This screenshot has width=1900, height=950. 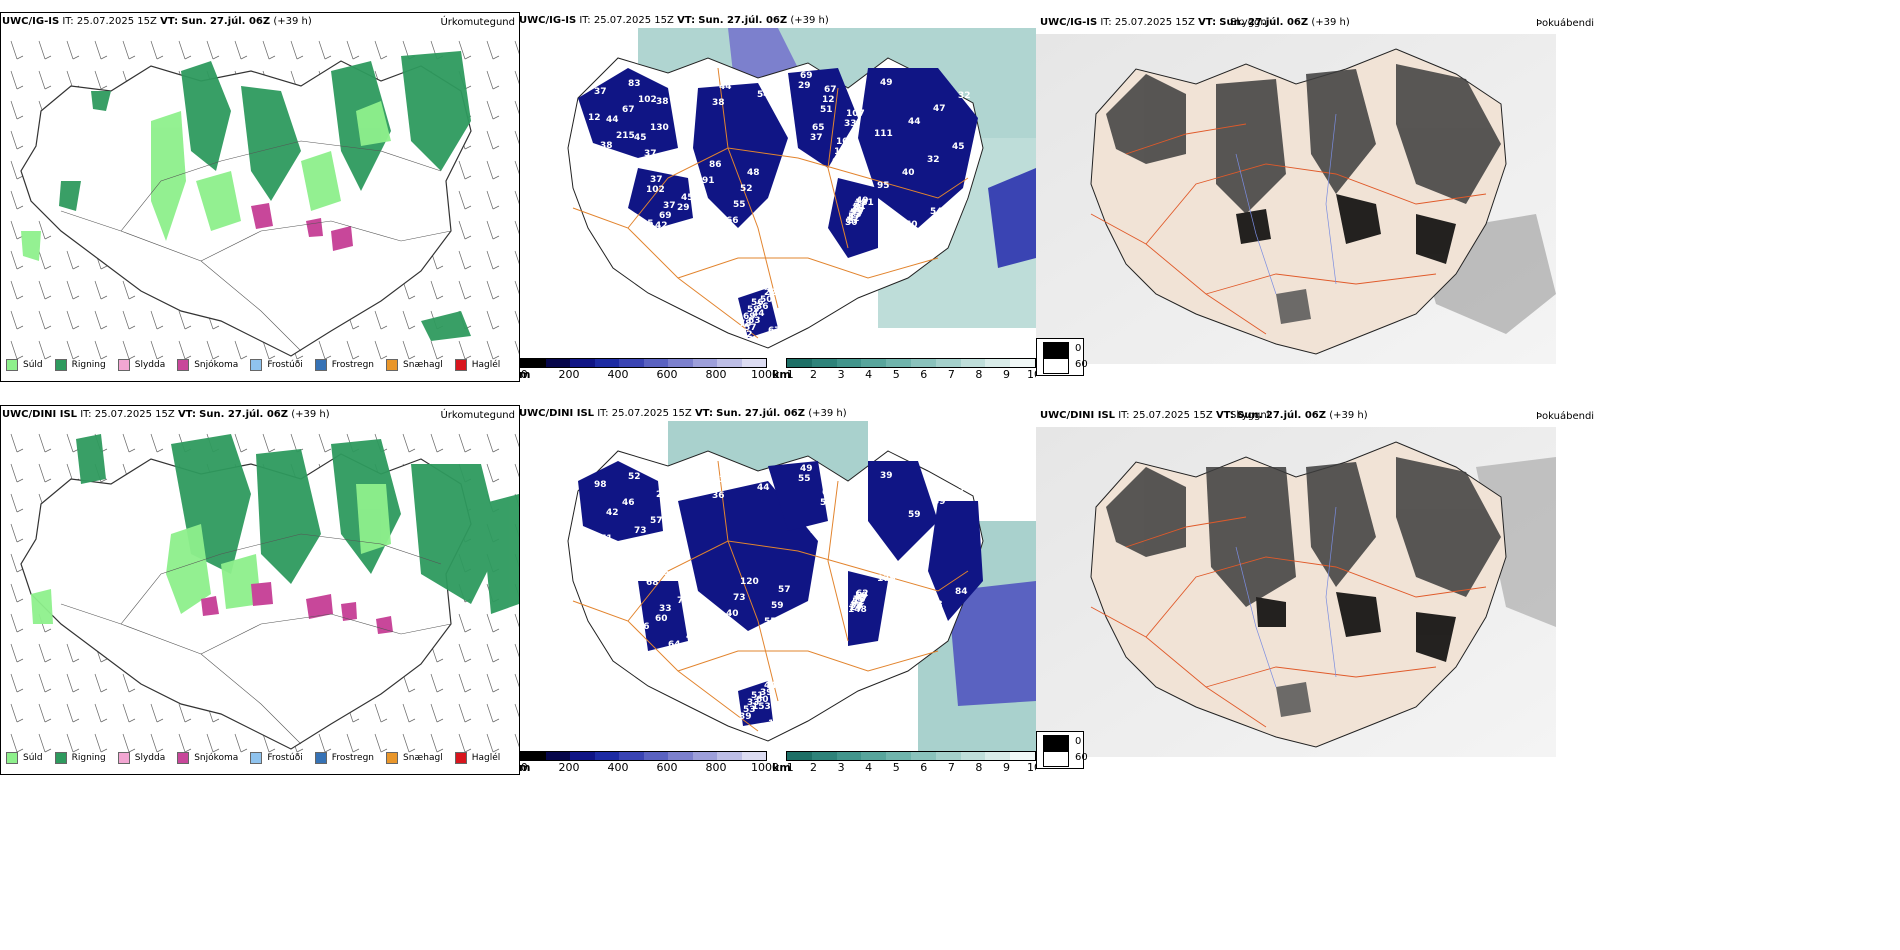 I want to click on visibility-value-label: 83, so click(x=634, y=84).